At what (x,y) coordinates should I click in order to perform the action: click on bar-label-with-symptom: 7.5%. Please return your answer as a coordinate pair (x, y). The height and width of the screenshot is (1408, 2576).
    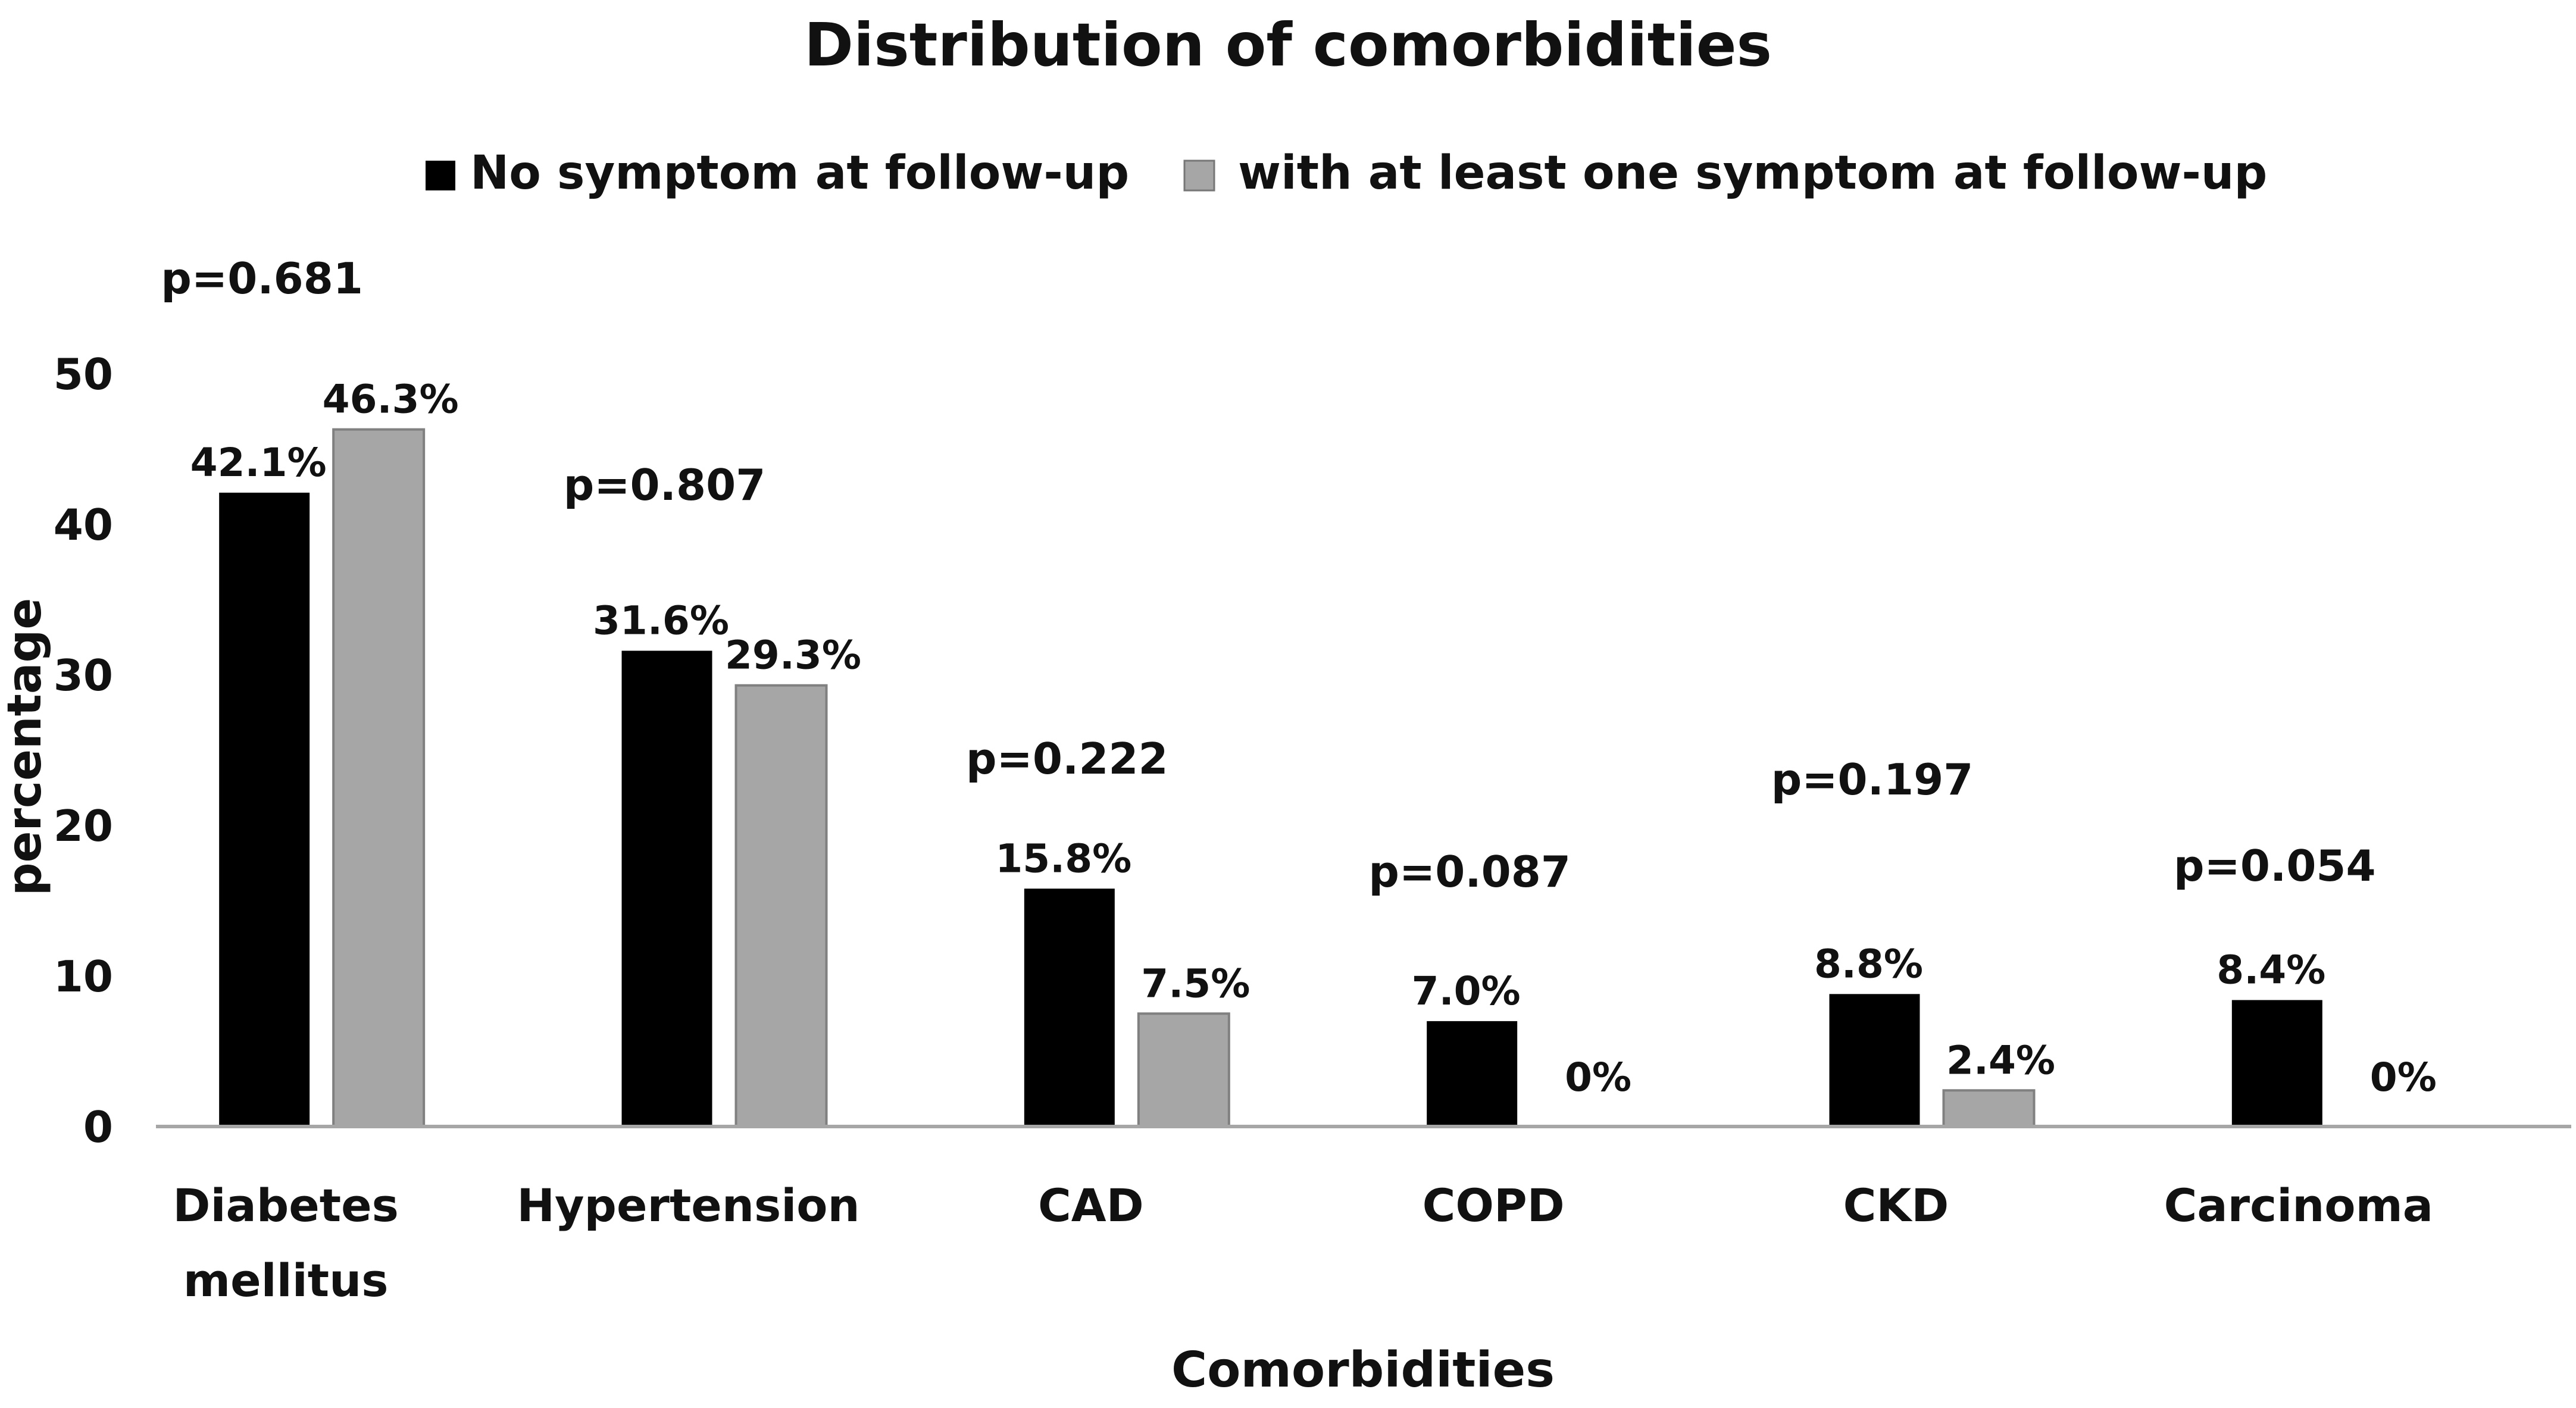
    Looking at the image, I should click on (1195, 983).